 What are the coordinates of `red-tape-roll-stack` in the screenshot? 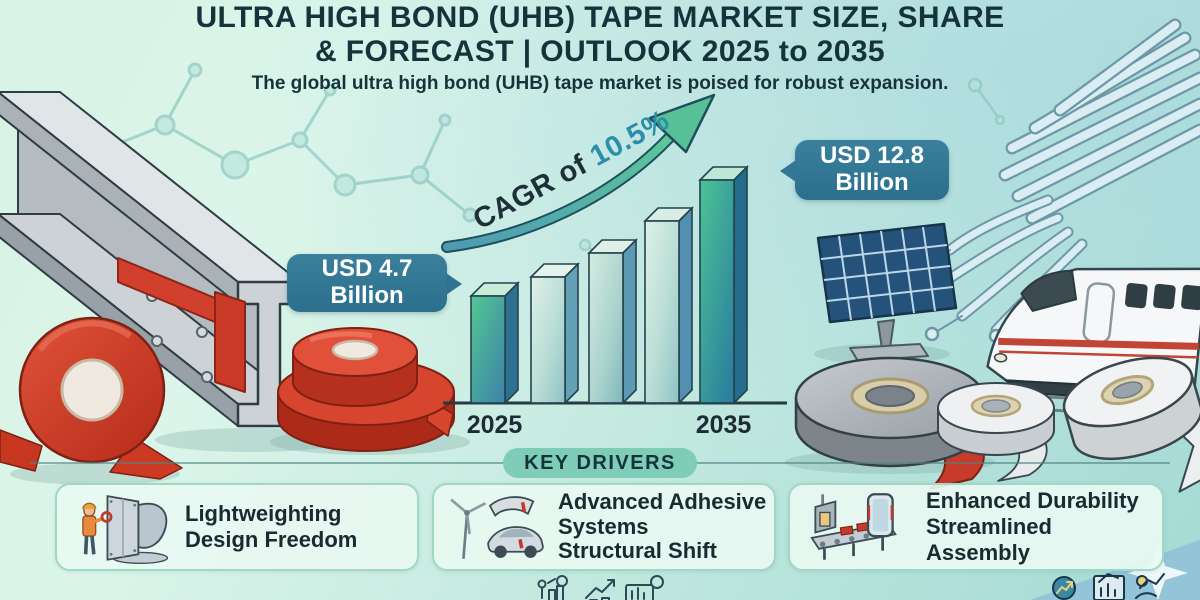 It's located at (370, 391).